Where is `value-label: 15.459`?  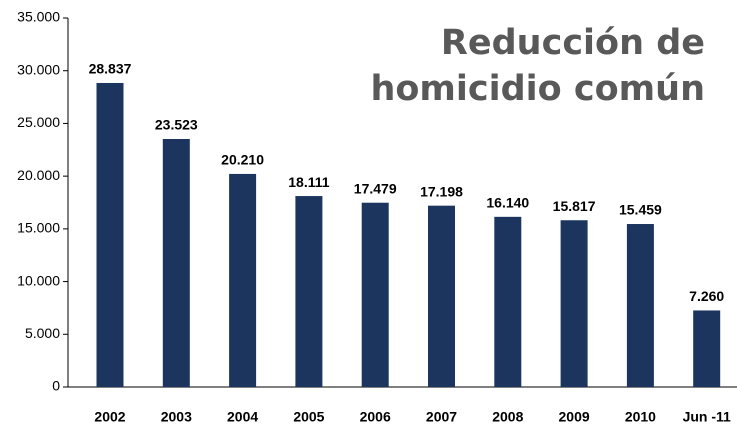
value-label: 15.459 is located at coordinates (640, 210).